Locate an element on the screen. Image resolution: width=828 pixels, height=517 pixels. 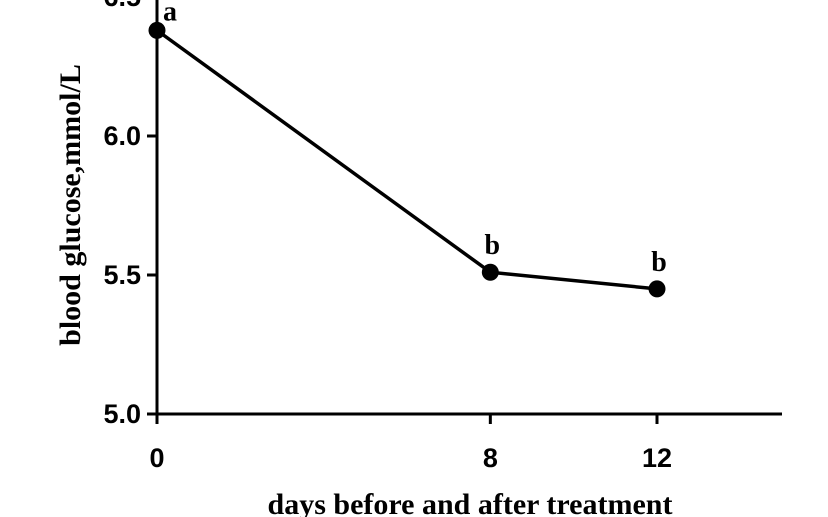
y-tick-label: 6.0 is located at coordinates (122, 136).